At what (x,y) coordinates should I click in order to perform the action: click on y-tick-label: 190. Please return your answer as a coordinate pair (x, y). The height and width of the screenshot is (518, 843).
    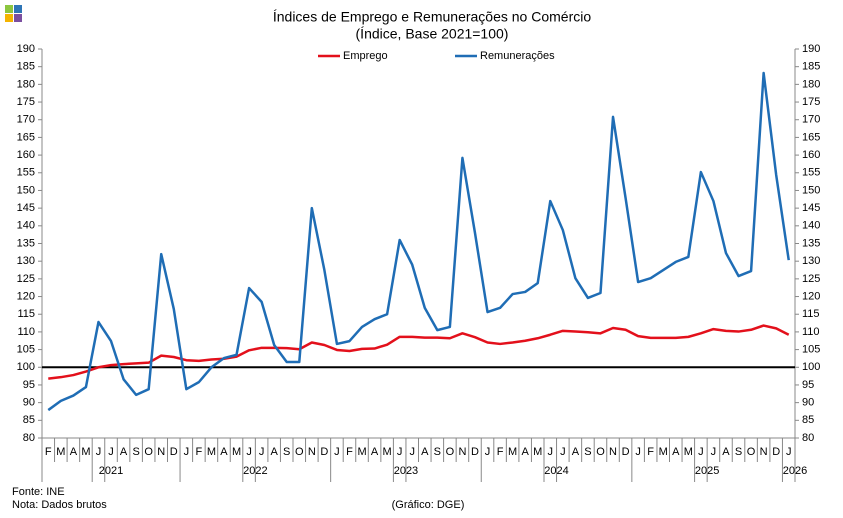
    Looking at the image, I should click on (26, 49).